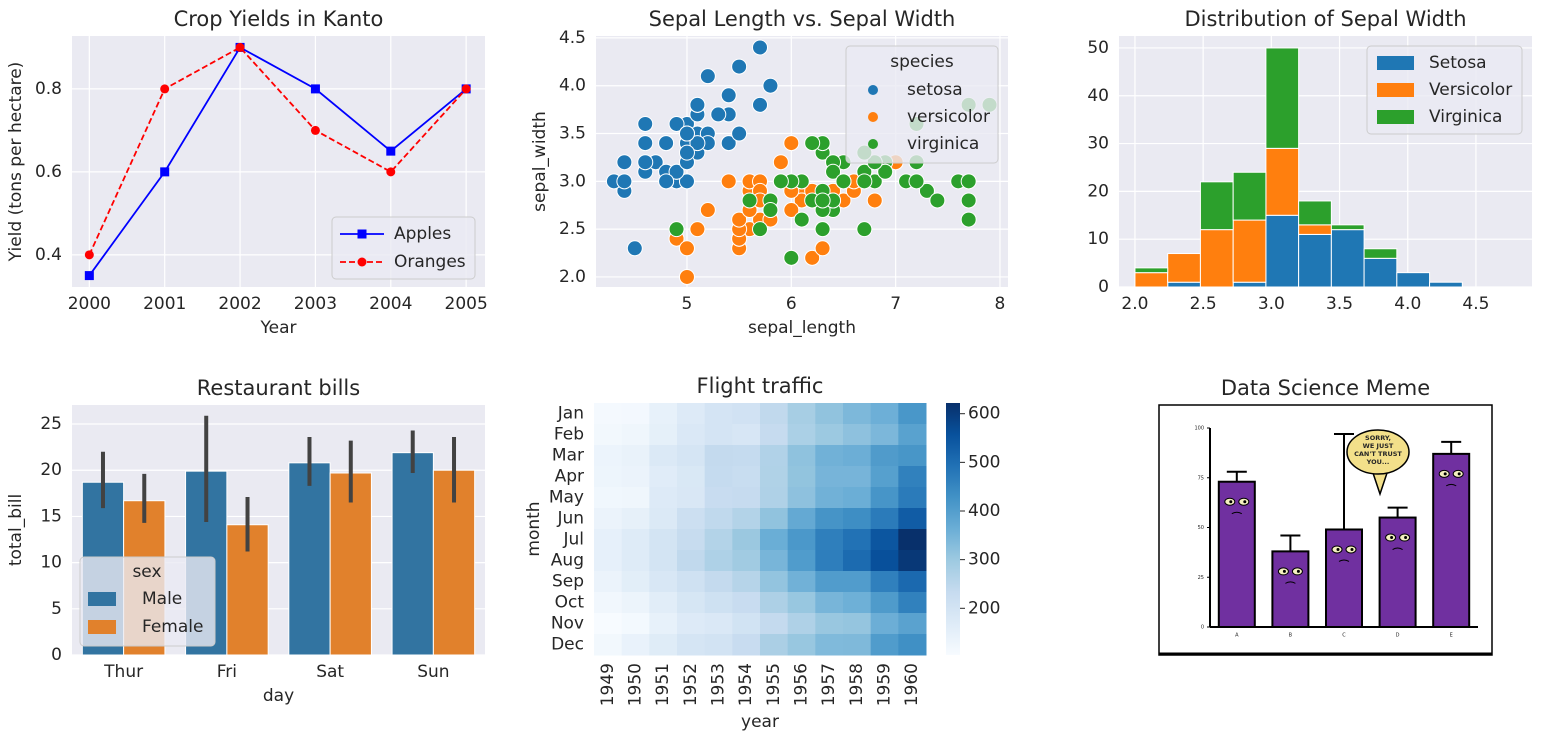  I want to click on y-tick-label: 0.4, so click(48, 255).